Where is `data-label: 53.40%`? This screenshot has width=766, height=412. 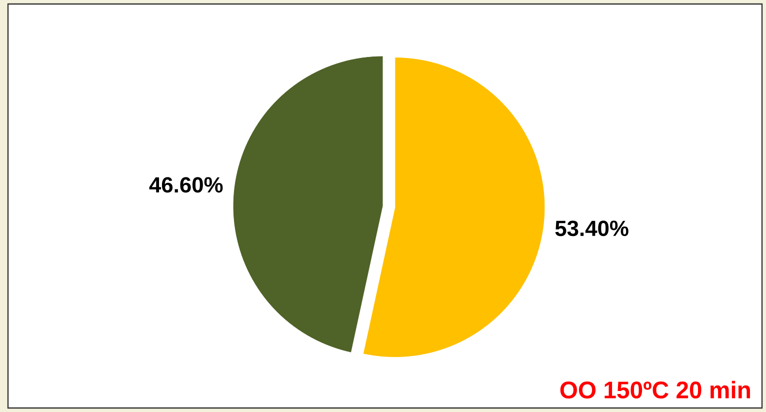
data-label: 53.40% is located at coordinates (591, 228).